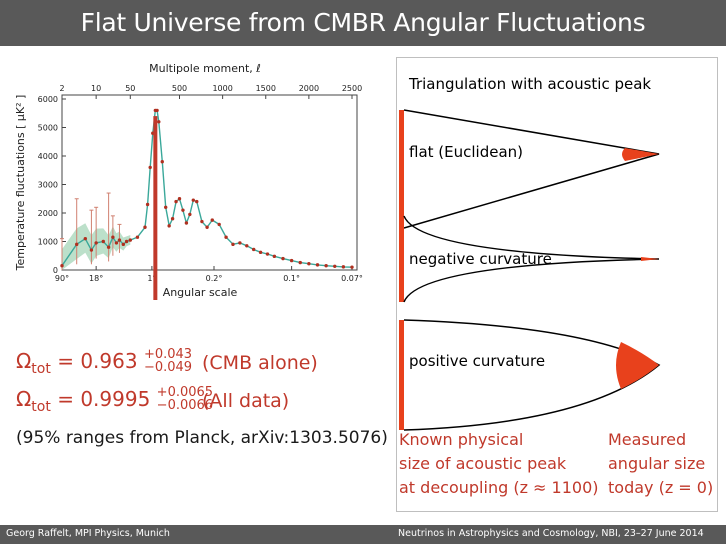  Describe the element at coordinates (214, 278) in the screenshot. I see `bottom-tick-label: 0.2°` at that location.